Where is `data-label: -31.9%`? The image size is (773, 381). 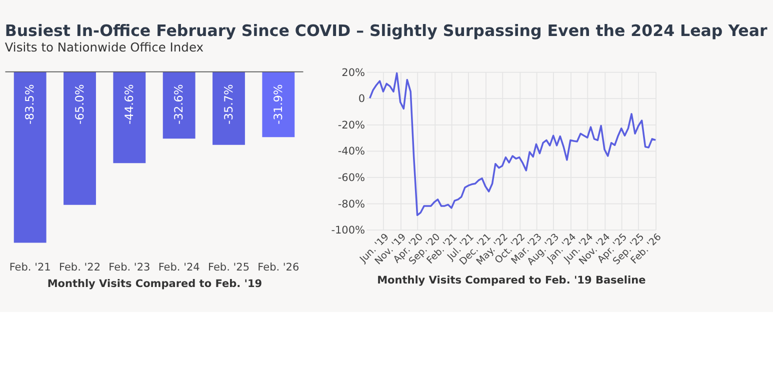
data-label: -31.9% is located at coordinates (277, 104).